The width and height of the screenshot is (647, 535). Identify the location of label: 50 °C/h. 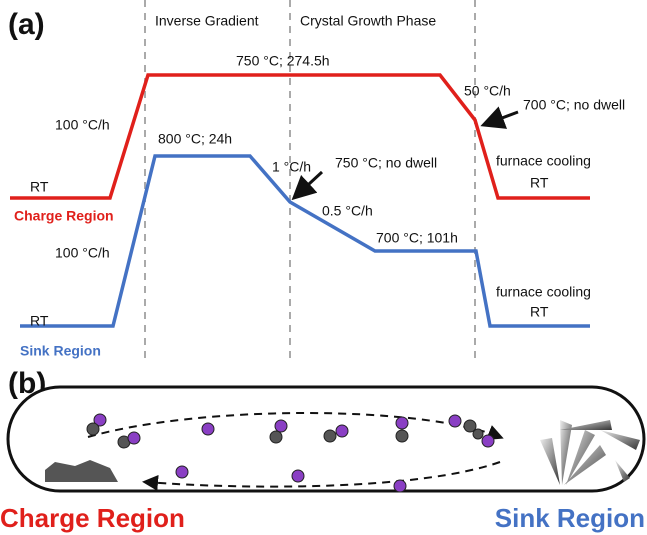
(487, 91).